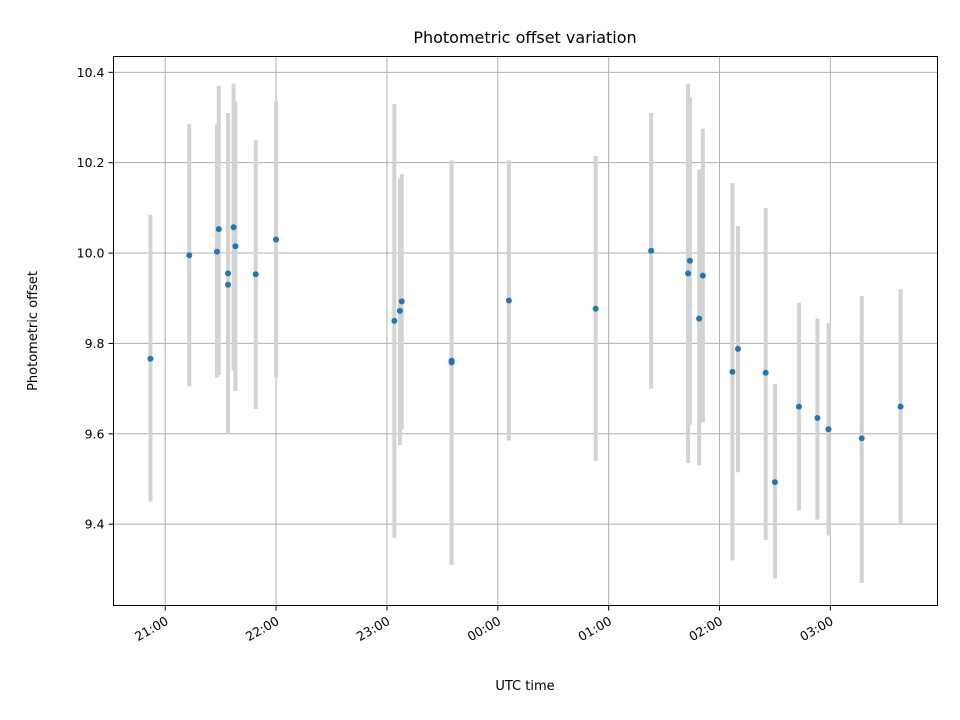 Image resolution: width=960 pixels, height=720 pixels. Describe the element at coordinates (816, 628) in the screenshot. I see `x-tick-label: 03:00` at that location.